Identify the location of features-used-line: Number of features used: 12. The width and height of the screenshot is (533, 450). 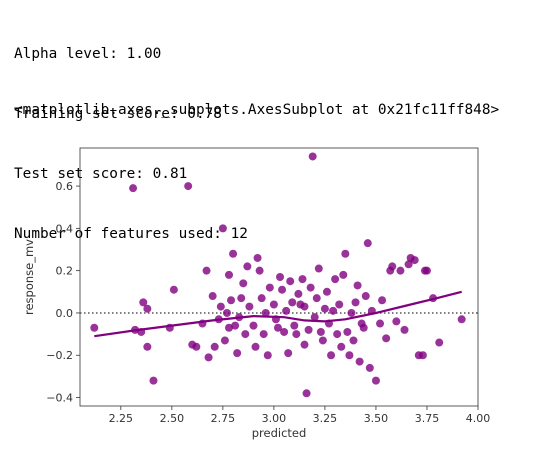
(131, 234).